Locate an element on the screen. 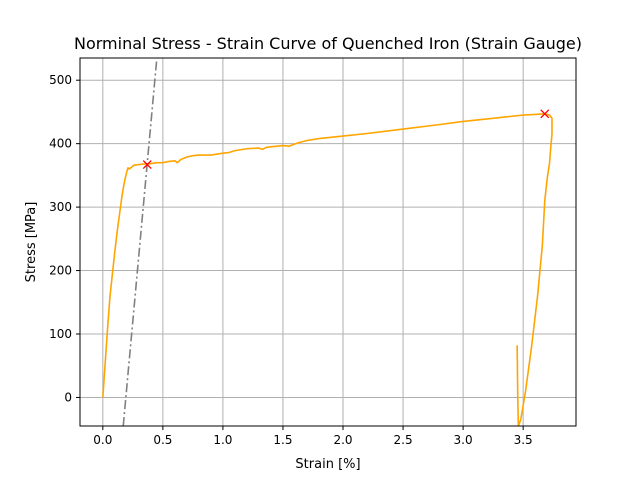 Image resolution: width=640 pixels, height=480 pixels. y-axis-label: Stress [MPa] is located at coordinates (31, 242).